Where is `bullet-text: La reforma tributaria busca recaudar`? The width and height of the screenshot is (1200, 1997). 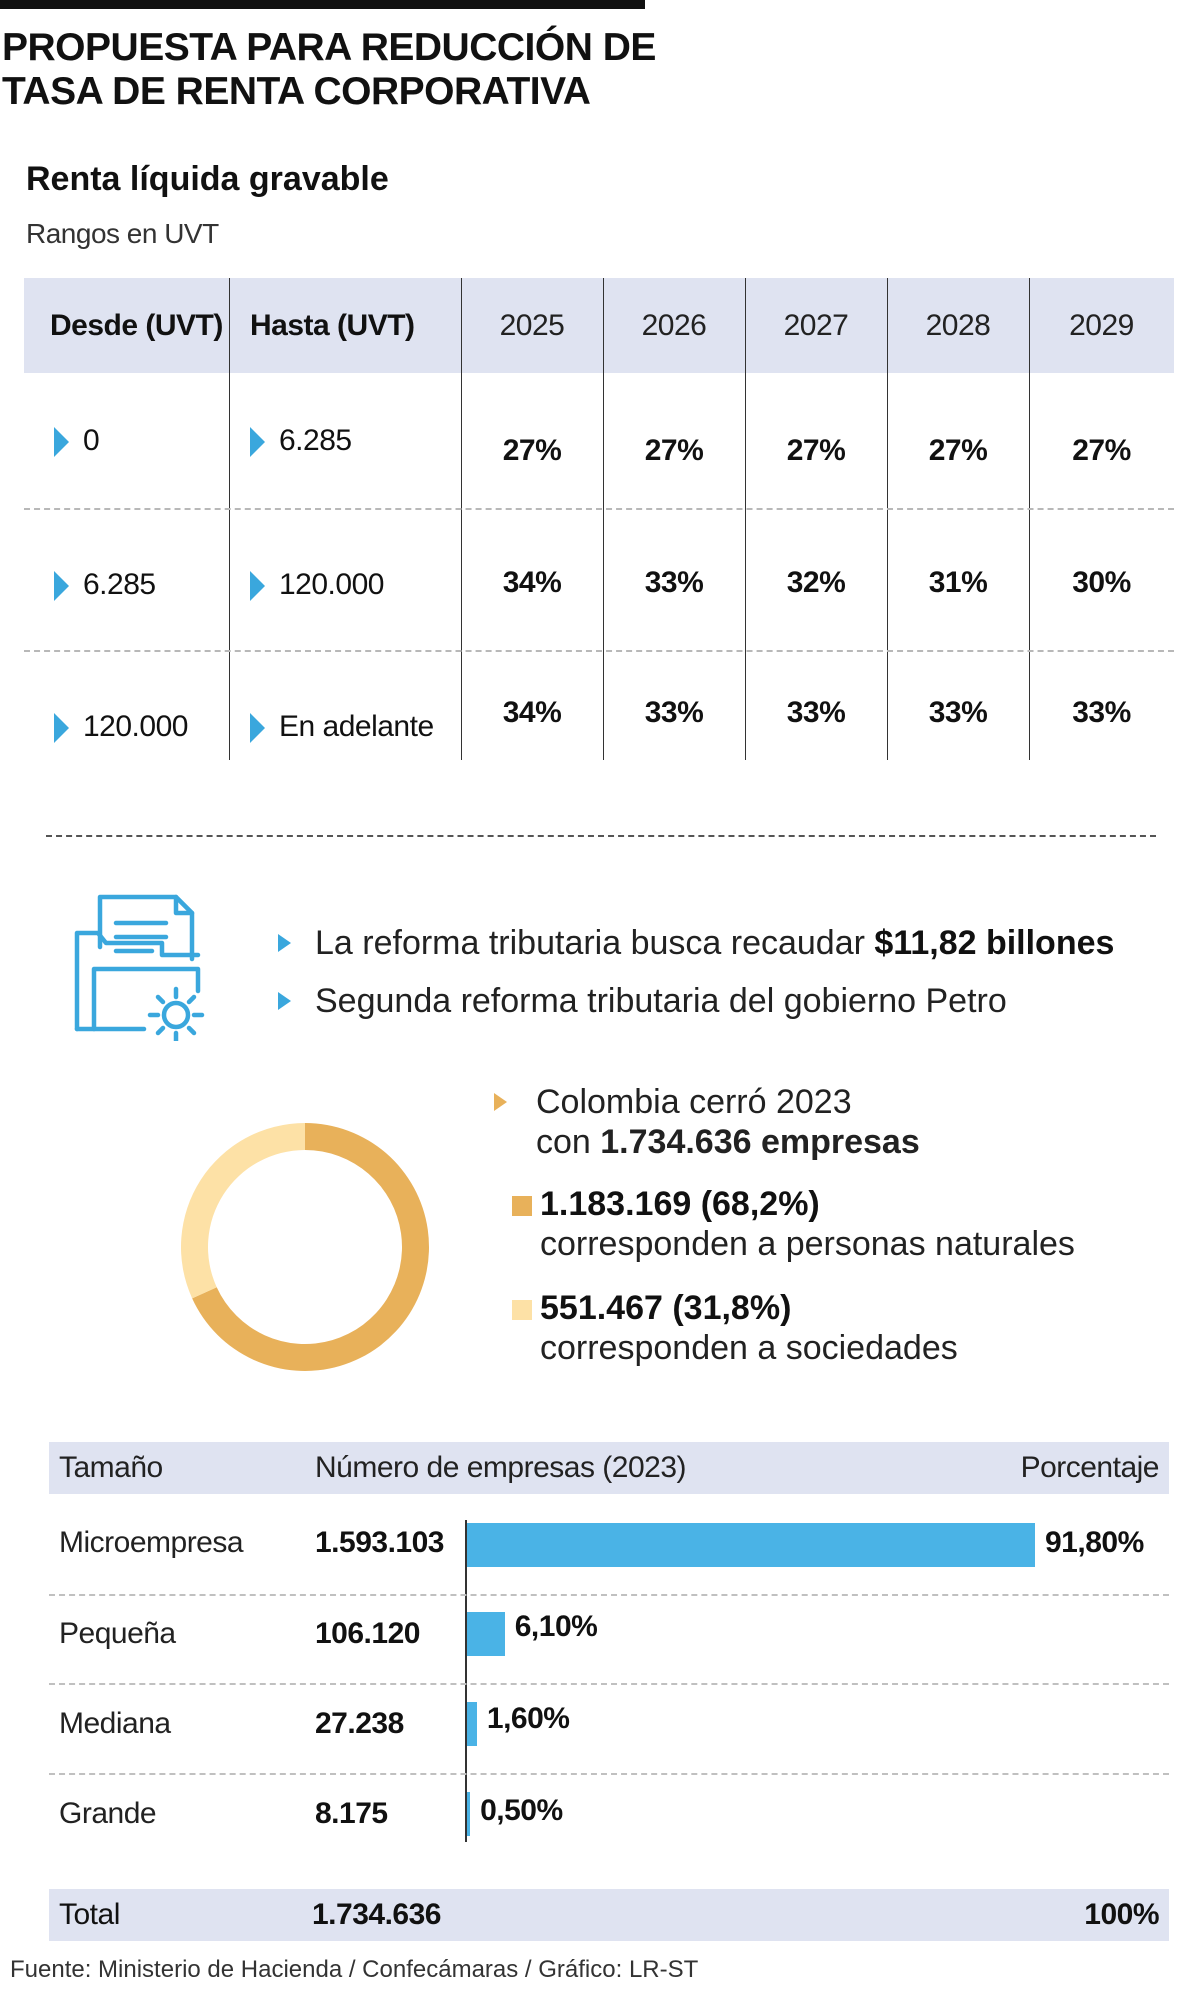 bullet-text: La reforma tributaria busca recaudar is located at coordinates (595, 943).